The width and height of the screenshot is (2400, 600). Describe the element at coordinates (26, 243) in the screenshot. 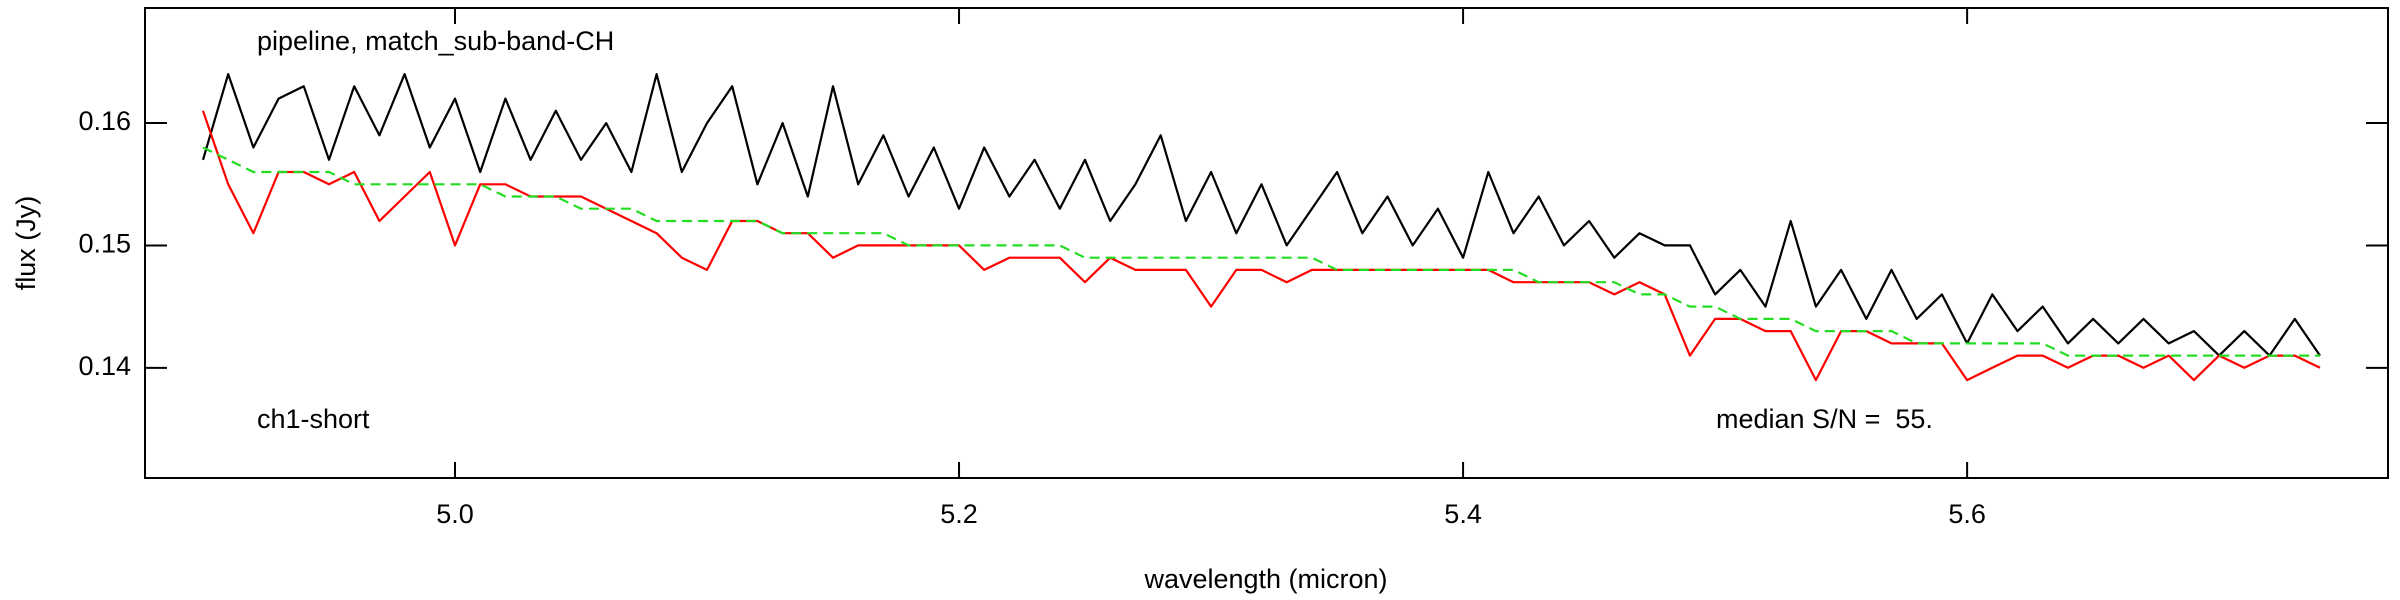

I see `y-axis-label: flux (Jy)` at that location.